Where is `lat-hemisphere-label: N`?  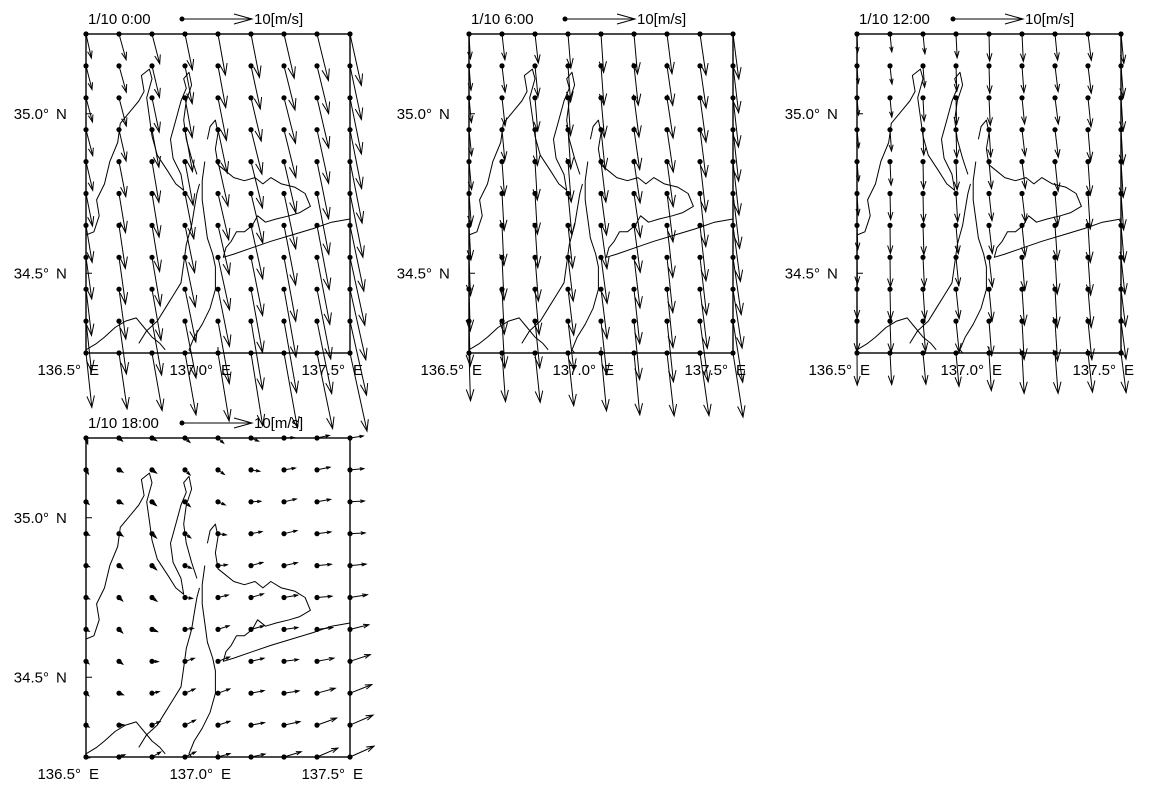 lat-hemisphere-label: N is located at coordinates (832, 273).